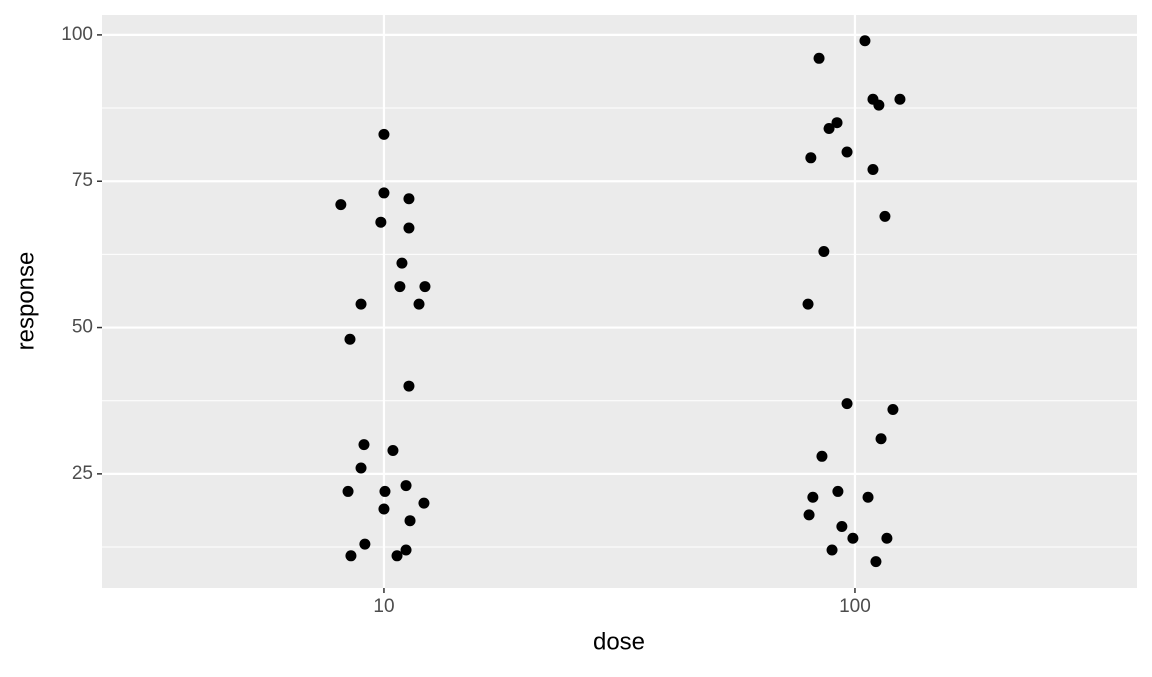 The image size is (1152, 677). Describe the element at coordinates (82, 327) in the screenshot. I see `y-tick-label: 50` at that location.